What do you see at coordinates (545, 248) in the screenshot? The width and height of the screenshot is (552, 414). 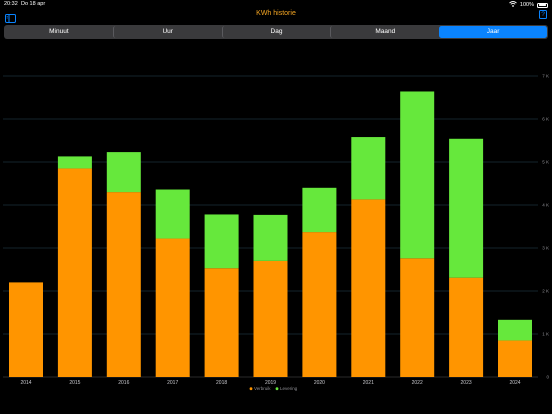 I see `y-tick-label: 3 K` at bounding box center [545, 248].